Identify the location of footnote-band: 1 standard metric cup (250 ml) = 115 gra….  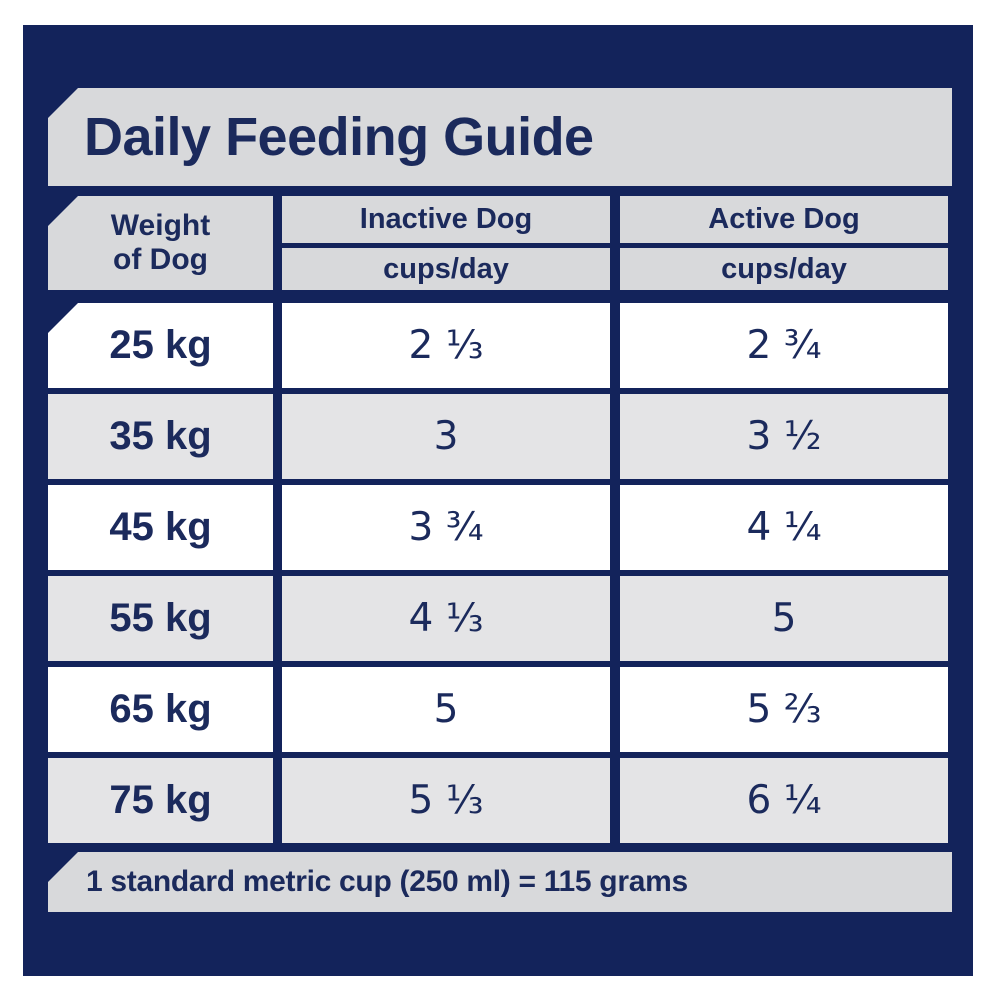
(500, 882).